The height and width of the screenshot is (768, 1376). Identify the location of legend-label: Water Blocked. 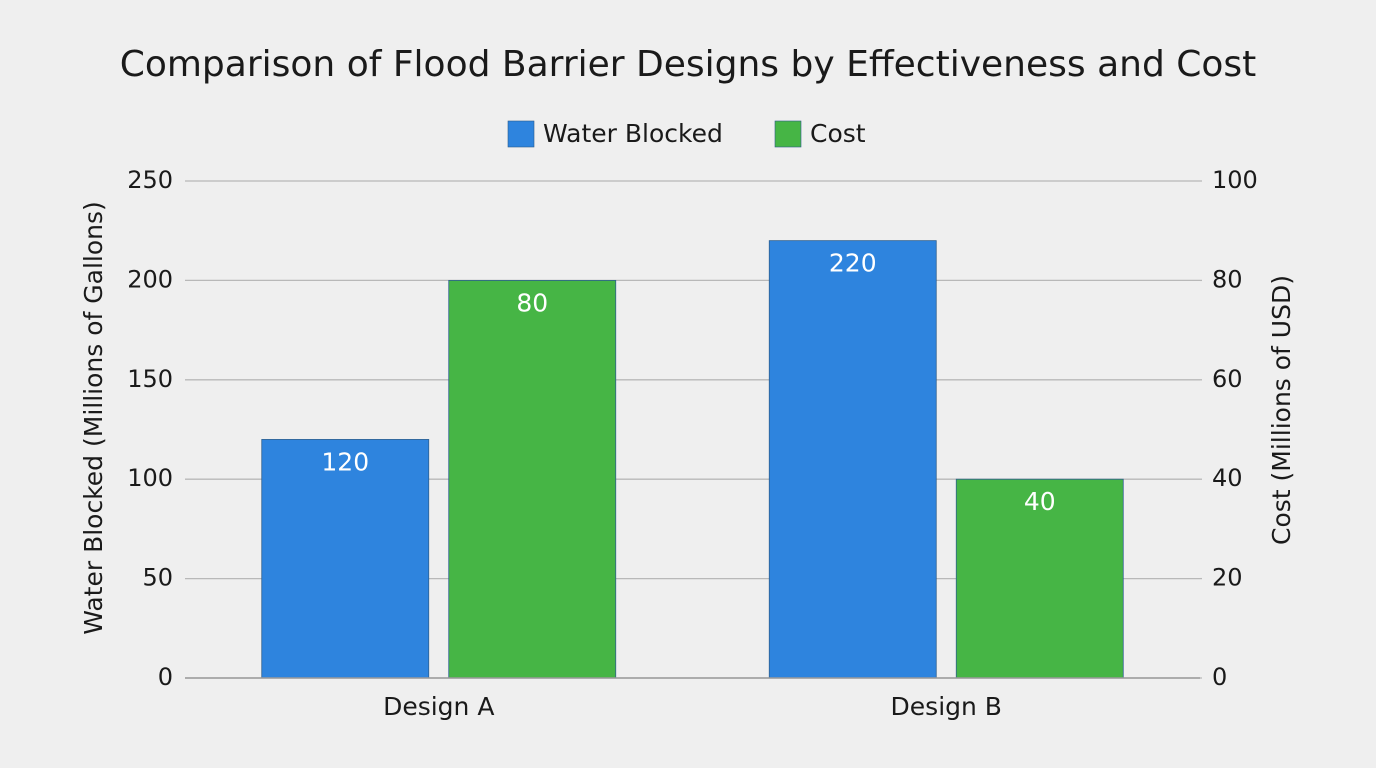
(633, 133).